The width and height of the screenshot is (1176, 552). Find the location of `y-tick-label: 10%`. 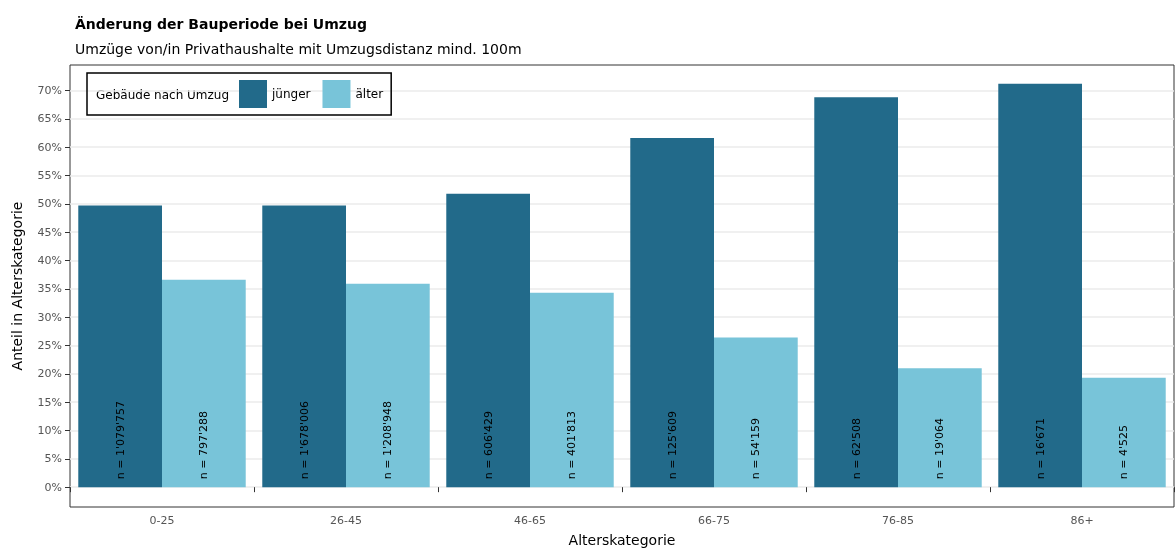

y-tick-label: 10% is located at coordinates (49, 430).